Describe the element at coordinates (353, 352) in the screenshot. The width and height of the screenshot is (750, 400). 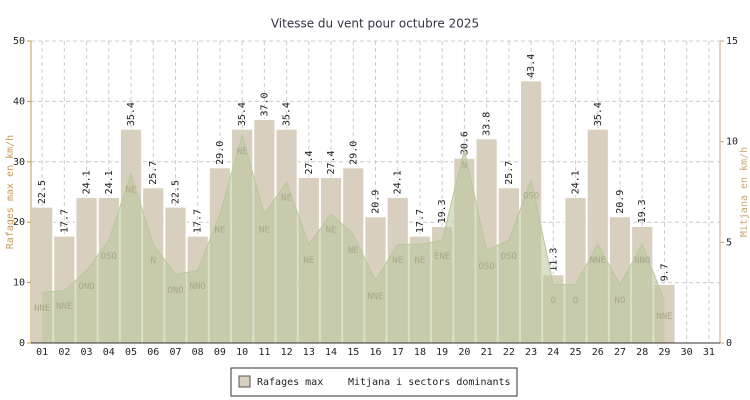
I see `x-tick-label: 15` at that location.